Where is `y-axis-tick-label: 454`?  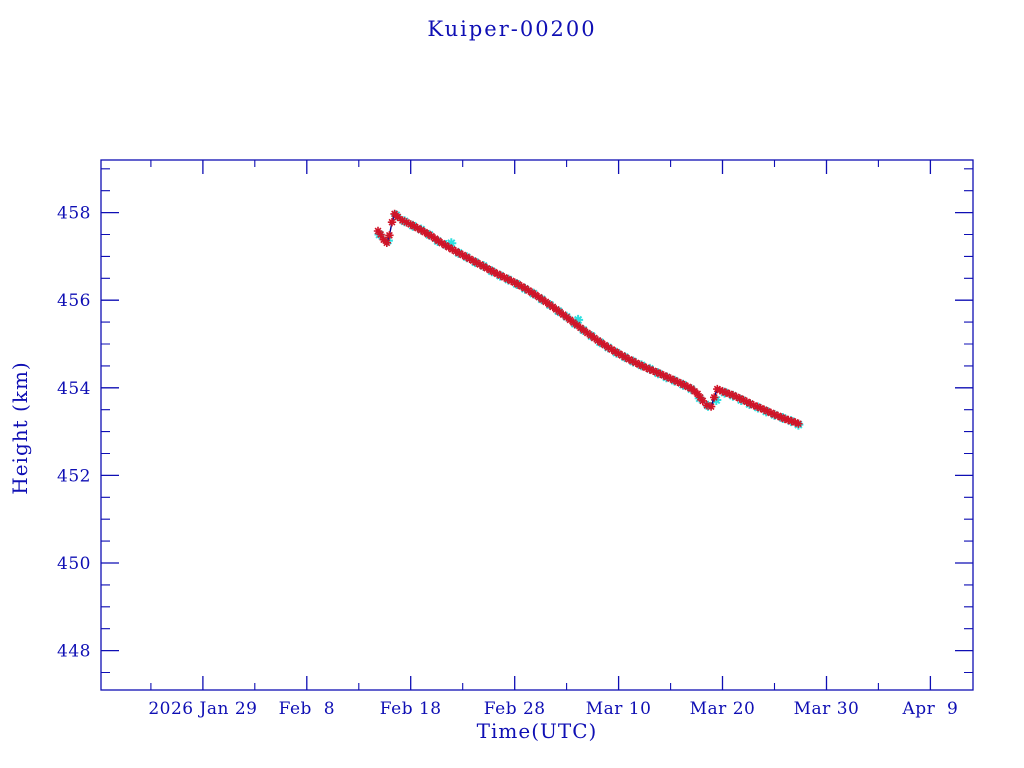
y-axis-tick-label: 454 is located at coordinates (74, 389).